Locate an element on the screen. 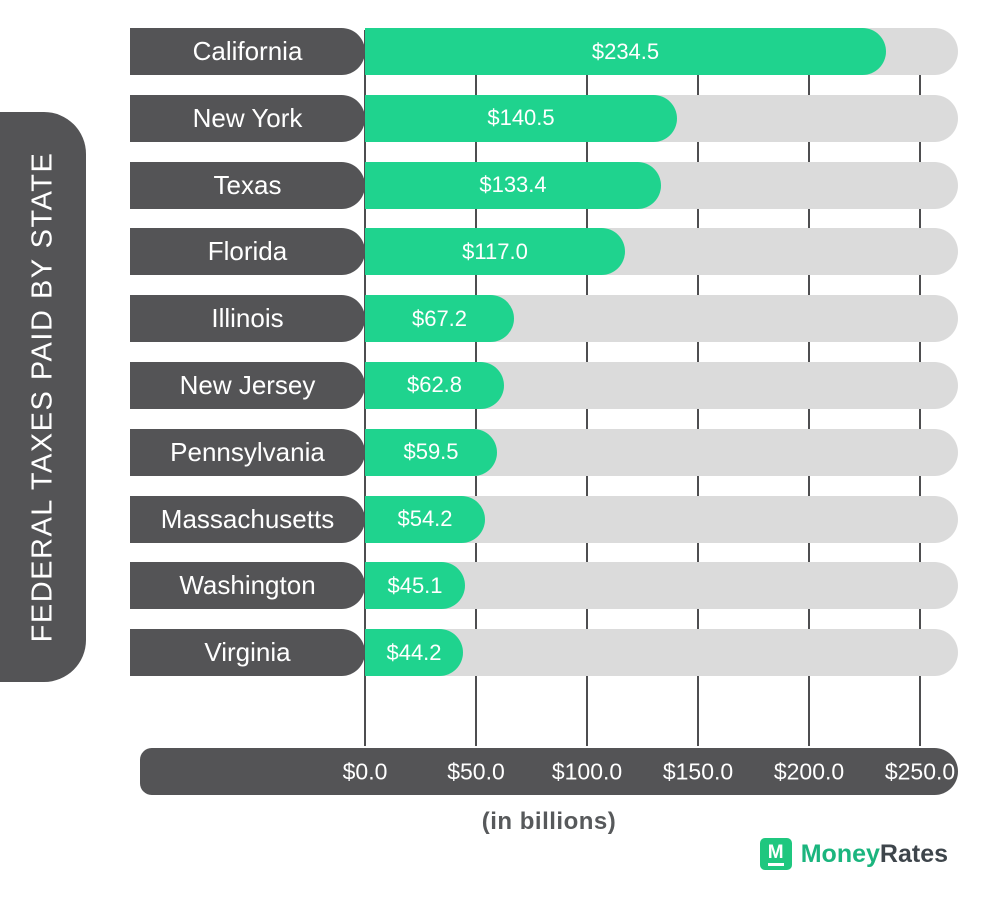  bar-row: Massachusetts $54.2 is located at coordinates (544, 519).